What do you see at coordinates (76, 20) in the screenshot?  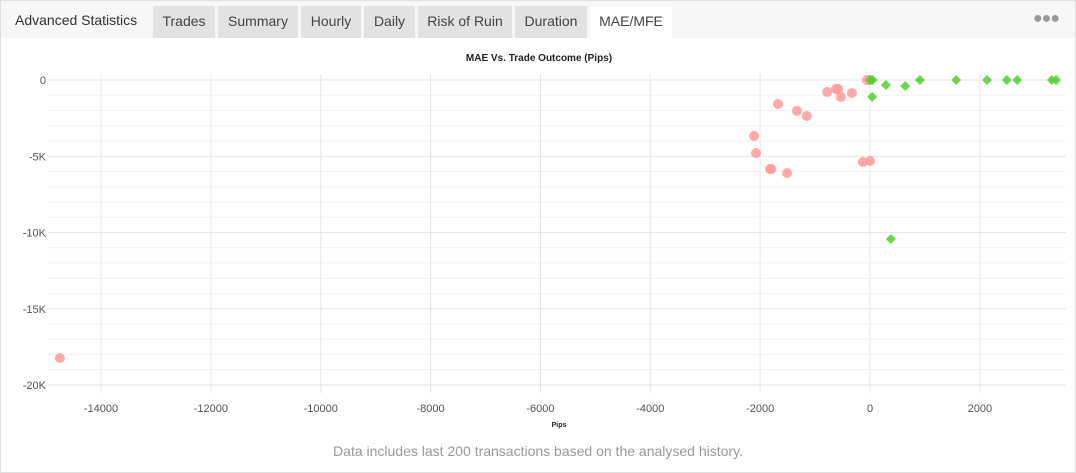 I see `panel-title: Advanced Statistics` at bounding box center [76, 20].